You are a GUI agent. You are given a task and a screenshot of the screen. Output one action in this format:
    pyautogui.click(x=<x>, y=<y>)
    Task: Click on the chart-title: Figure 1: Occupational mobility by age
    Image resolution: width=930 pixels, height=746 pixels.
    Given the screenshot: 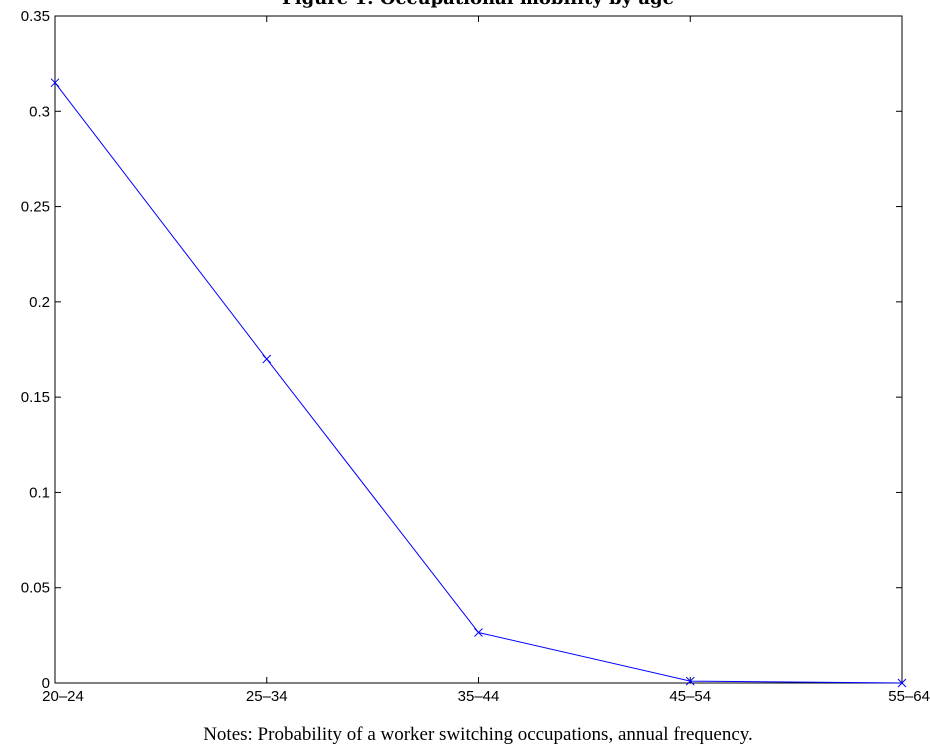 What is the action you would take?
    pyautogui.click(x=478, y=4)
    